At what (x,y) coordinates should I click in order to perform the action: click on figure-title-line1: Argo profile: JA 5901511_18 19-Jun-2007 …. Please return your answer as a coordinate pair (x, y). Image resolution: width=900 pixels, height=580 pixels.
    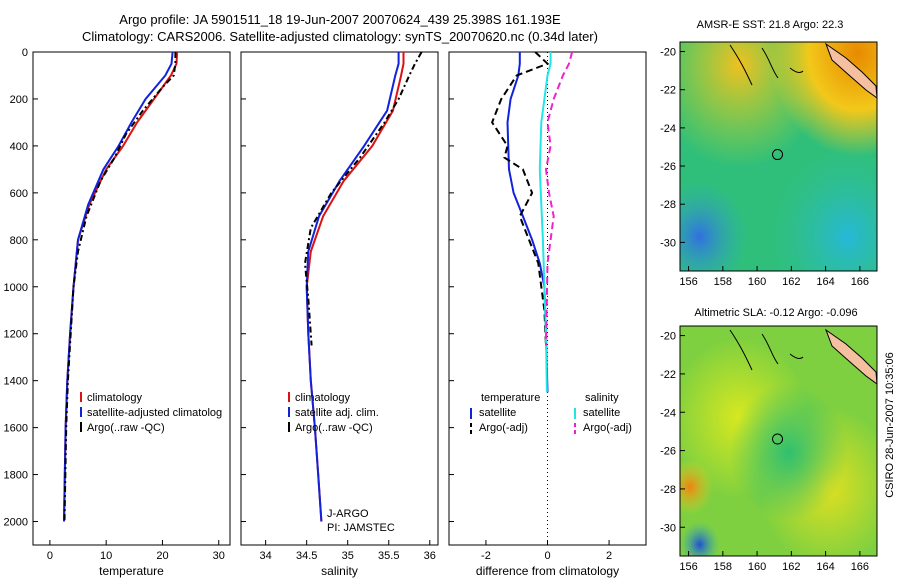
    Looking at the image, I should click on (340, 19).